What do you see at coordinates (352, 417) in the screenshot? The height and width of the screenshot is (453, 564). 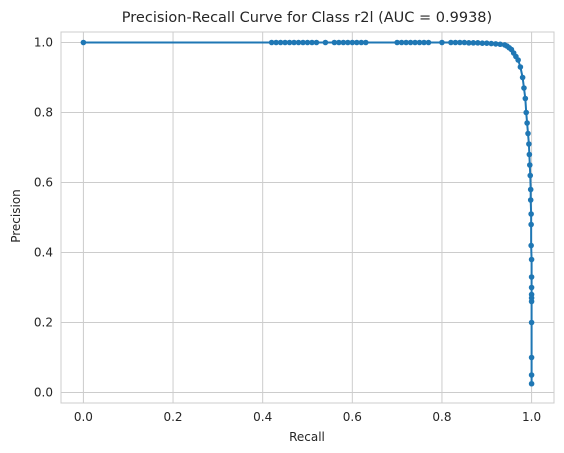 I see `x-tick-label: 0.6` at bounding box center [352, 417].